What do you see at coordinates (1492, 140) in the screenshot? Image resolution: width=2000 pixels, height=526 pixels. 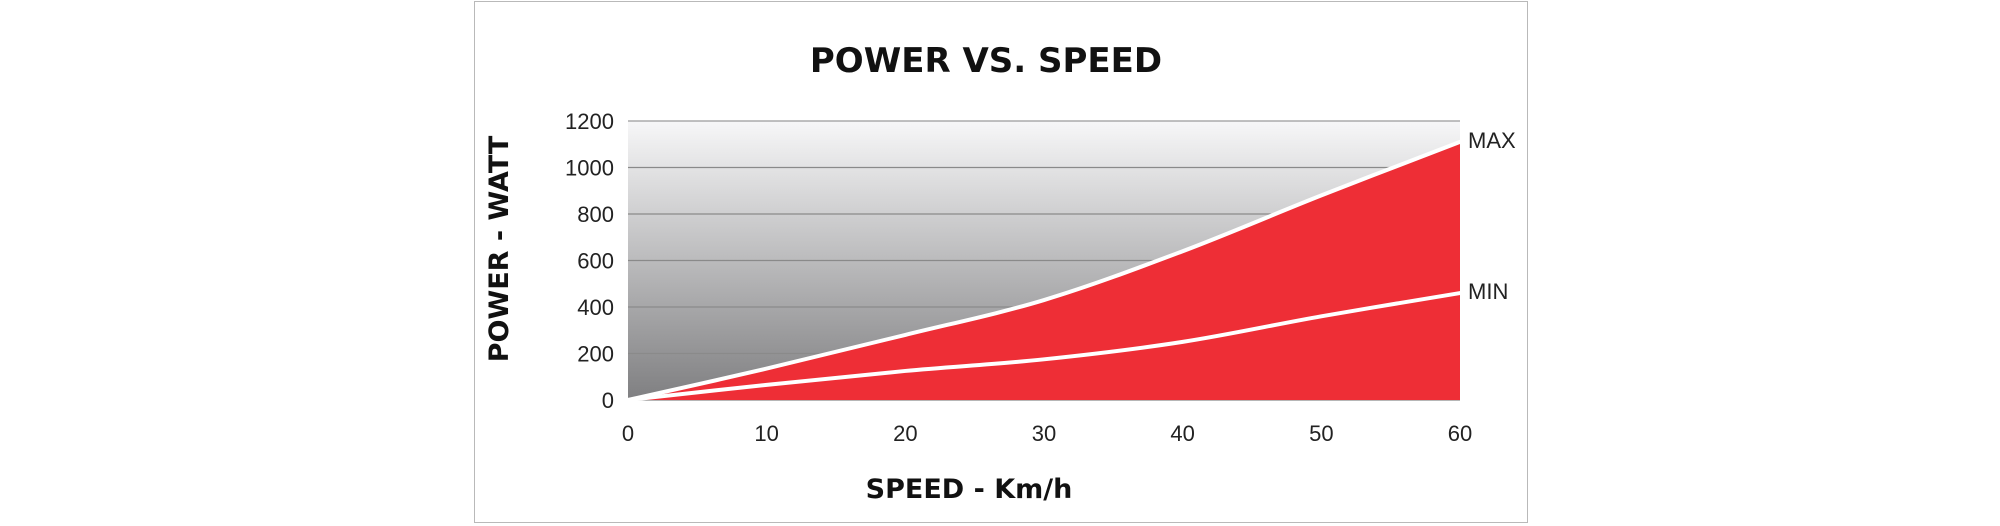 I see `series-label-max: MAX` at bounding box center [1492, 140].